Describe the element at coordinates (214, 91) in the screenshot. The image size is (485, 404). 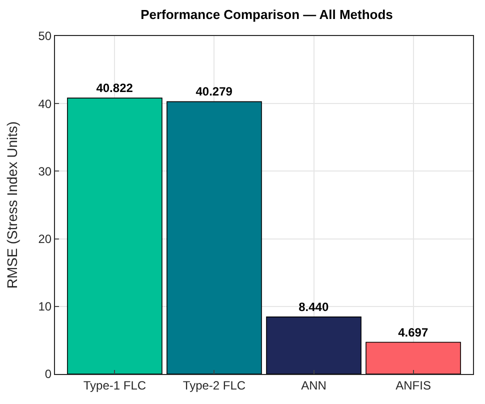
I see `data-label: 40.279` at that location.